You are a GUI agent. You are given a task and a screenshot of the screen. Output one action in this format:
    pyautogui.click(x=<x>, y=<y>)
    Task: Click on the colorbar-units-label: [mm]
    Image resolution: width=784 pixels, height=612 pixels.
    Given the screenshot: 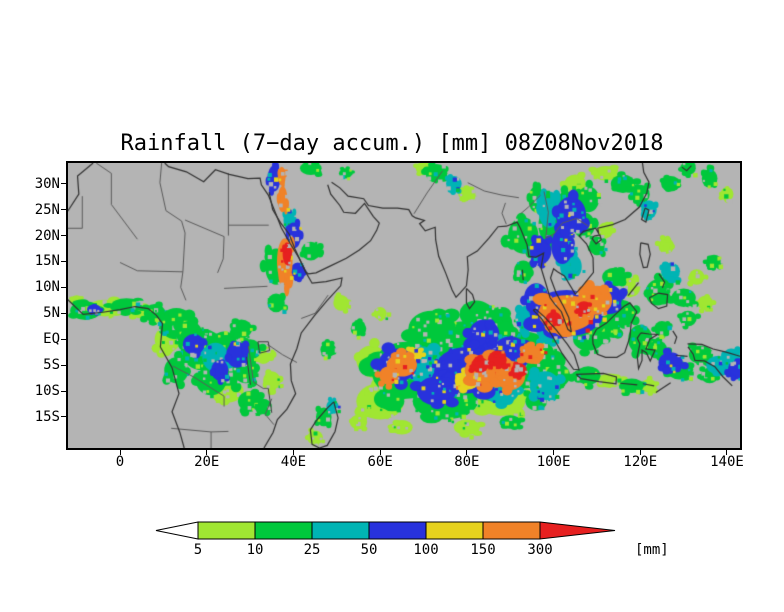 What is the action you would take?
    pyautogui.click(x=652, y=550)
    